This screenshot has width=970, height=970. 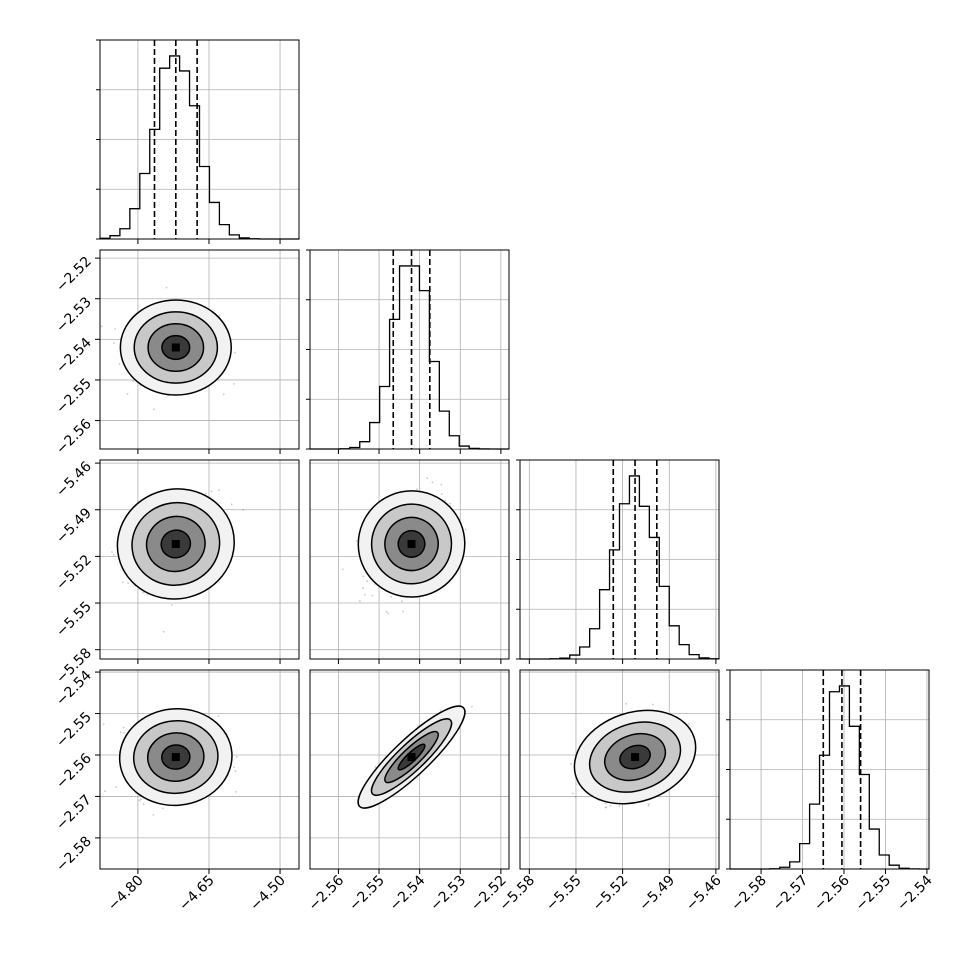 What do you see at coordinates (176, 791) in the screenshot?
I see `panel-3-0: −4.80 −4.65 −4.50−2.58−2.57−2.56−2.55−2.54` at bounding box center [176, 791].